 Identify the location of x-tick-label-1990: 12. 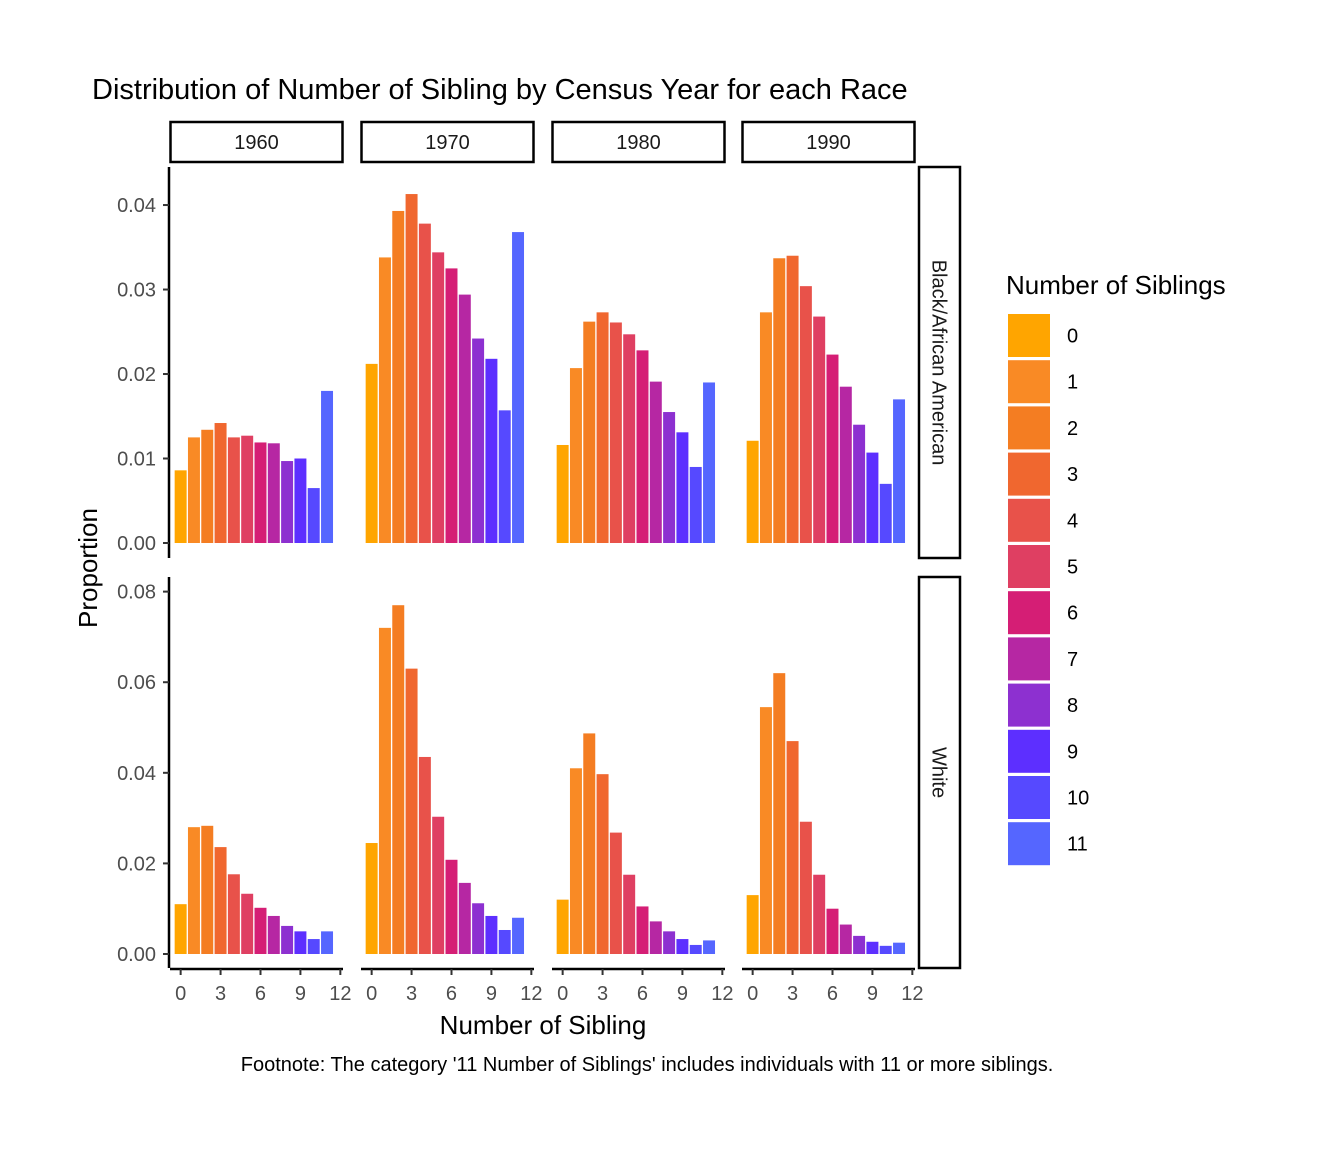
(912, 994).